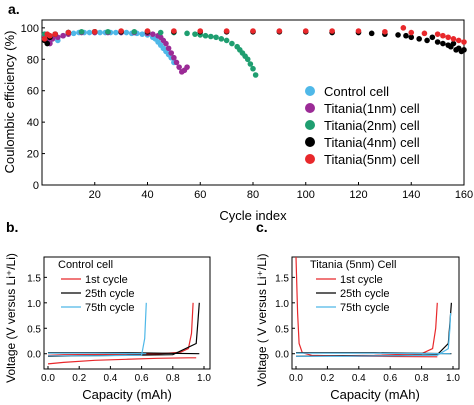 This screenshot has width=474, height=405. I want to click on panel-a-marks, so click(254, 51).